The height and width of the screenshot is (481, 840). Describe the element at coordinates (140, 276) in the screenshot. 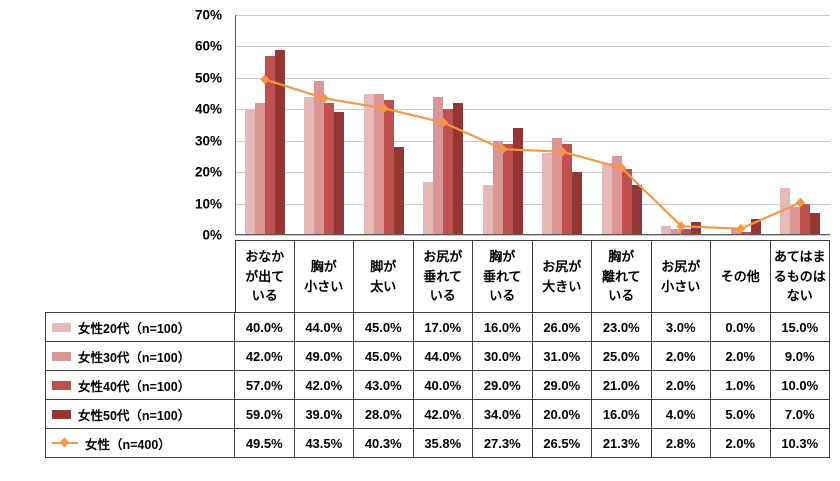

I see `table-corner-blank` at that location.